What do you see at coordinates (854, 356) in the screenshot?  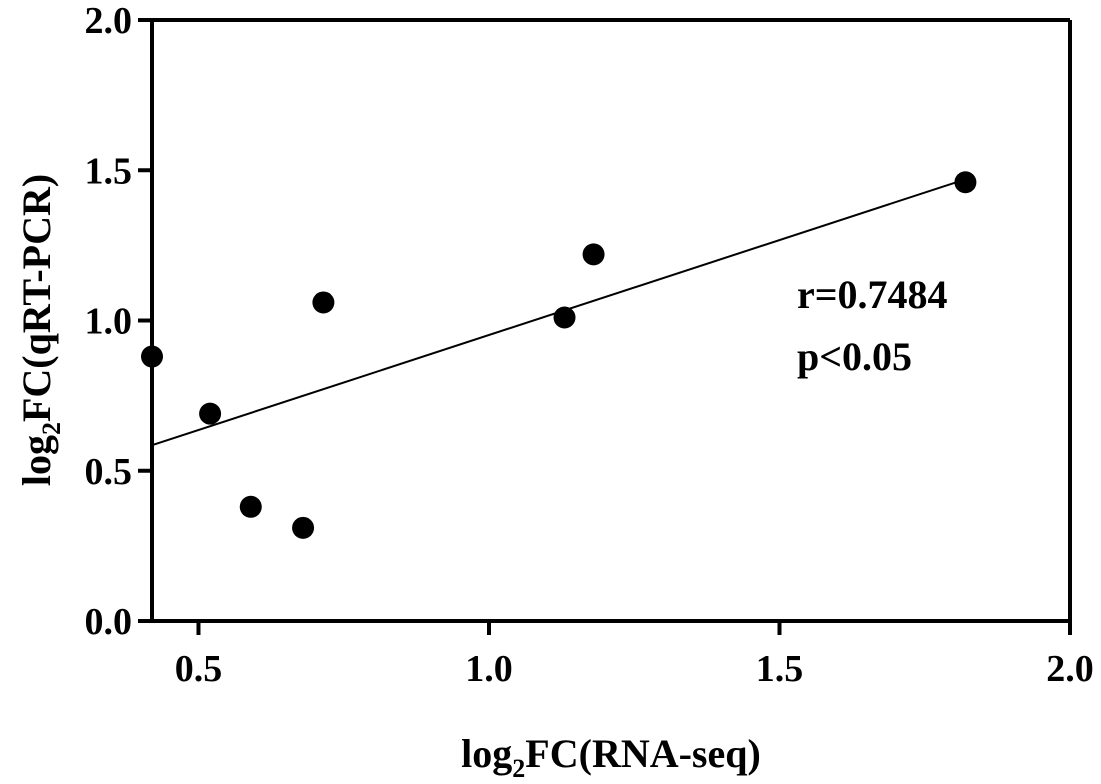 I see `p-value-annotation: p<0.05` at bounding box center [854, 356].